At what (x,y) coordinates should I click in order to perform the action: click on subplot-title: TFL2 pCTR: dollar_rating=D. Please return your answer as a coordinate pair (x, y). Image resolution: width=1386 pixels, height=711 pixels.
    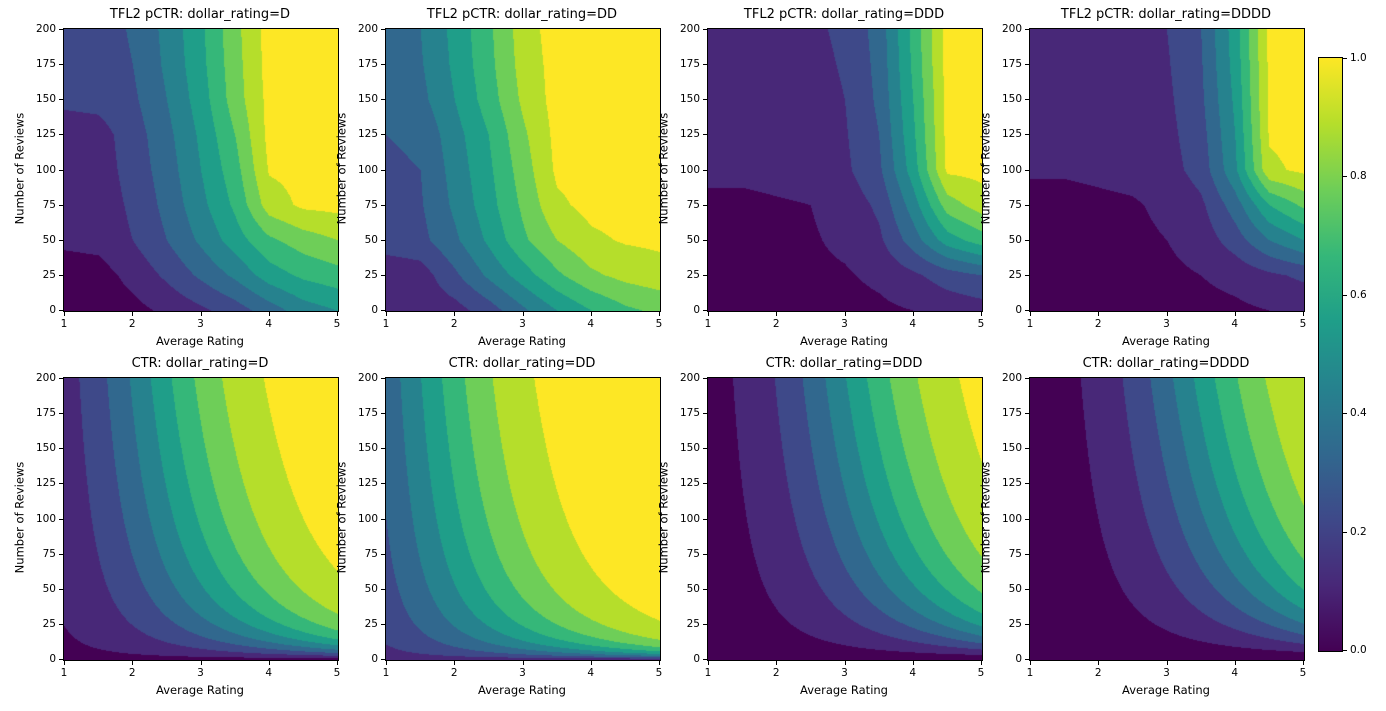
    Looking at the image, I should click on (200, 14).